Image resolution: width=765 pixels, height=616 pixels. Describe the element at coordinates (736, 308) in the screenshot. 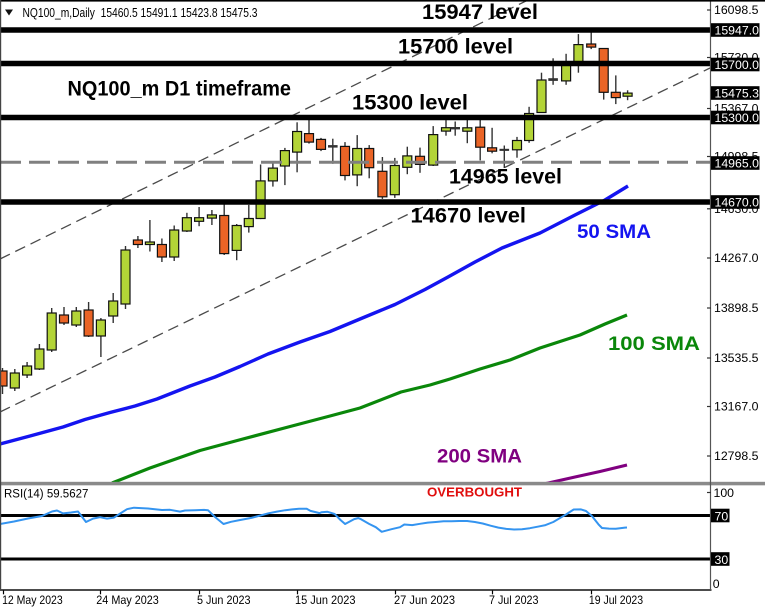

I see `svg-text: 13898.5` at that location.